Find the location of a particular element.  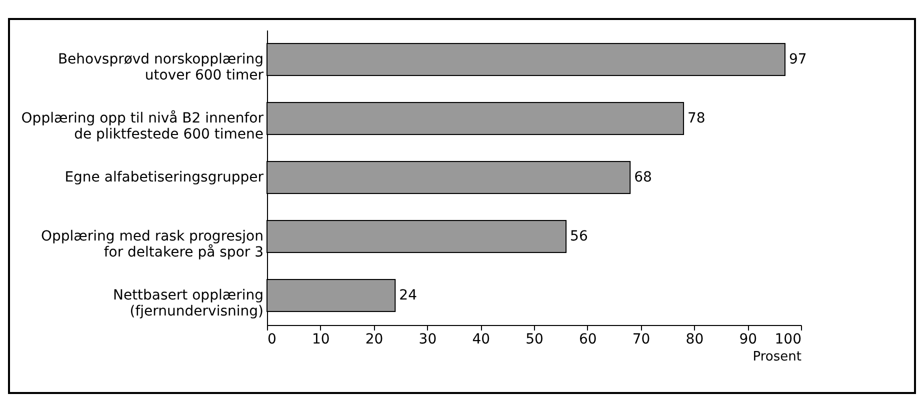

y-tick-label: Egne alfabetiseringsgrupper is located at coordinates (164, 178).